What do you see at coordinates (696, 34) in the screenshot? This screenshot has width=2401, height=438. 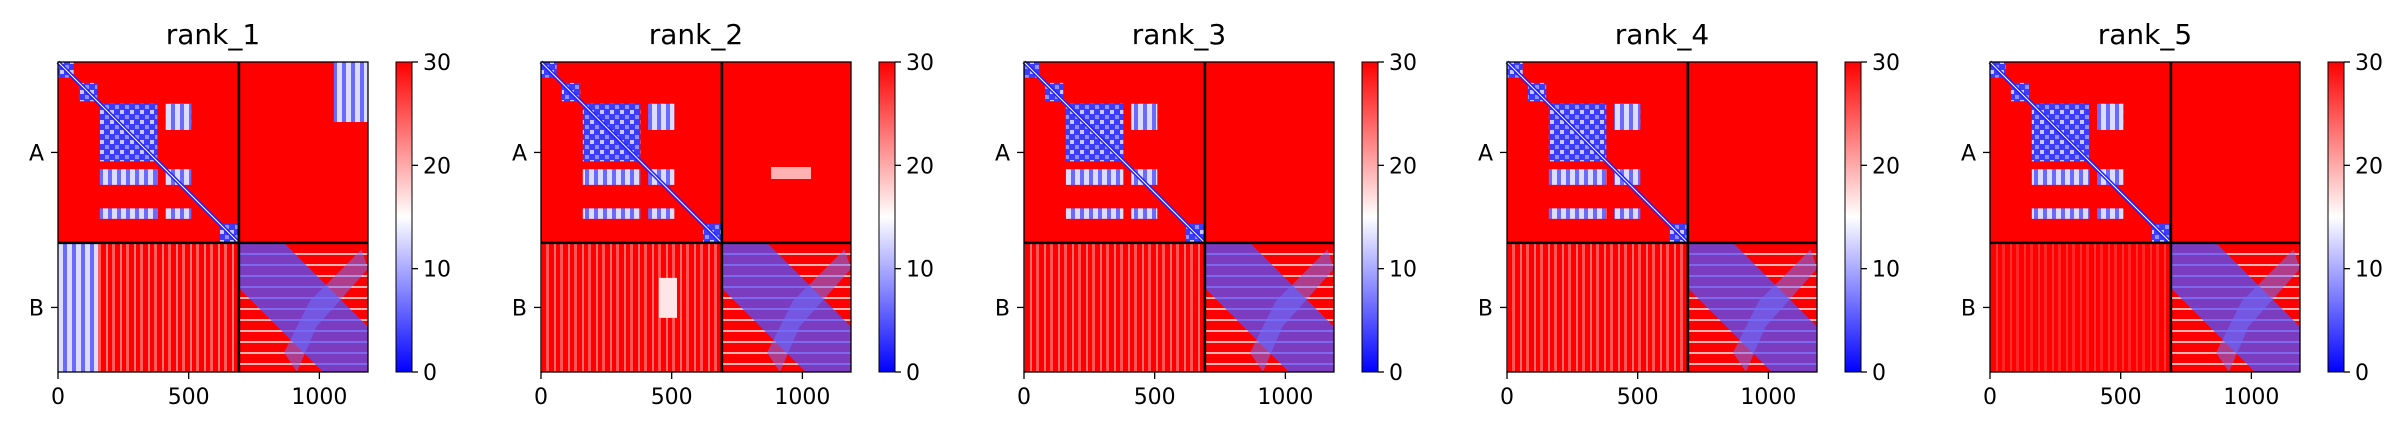 I see `panel-title: rank_2` at bounding box center [696, 34].